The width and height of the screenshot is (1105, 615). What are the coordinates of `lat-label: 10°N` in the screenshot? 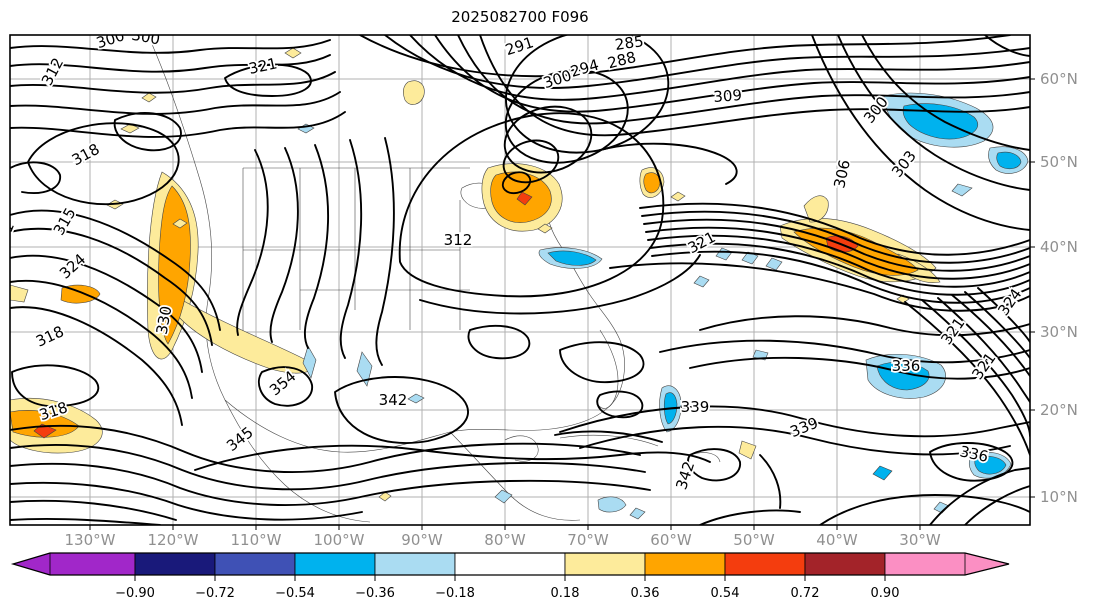 It's located at (1059, 497).